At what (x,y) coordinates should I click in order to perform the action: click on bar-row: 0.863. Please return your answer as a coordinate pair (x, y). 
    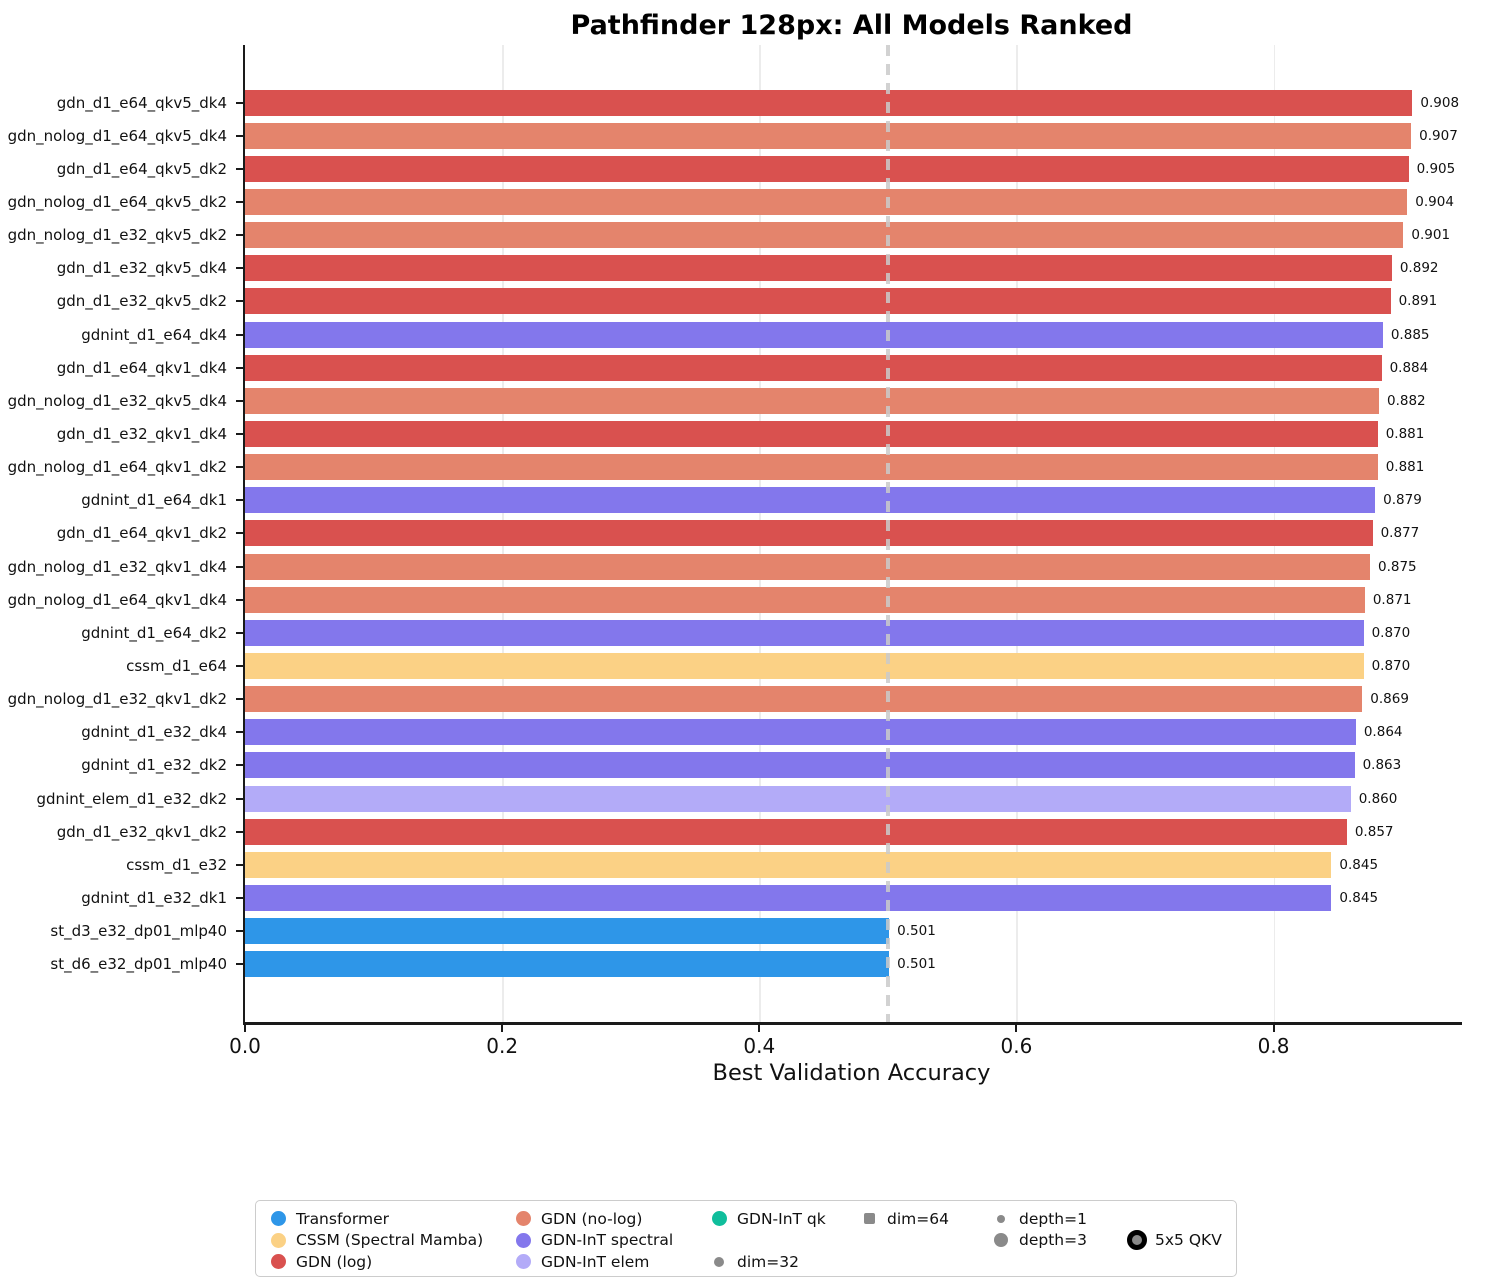
    Looking at the image, I should click on (848, 765).